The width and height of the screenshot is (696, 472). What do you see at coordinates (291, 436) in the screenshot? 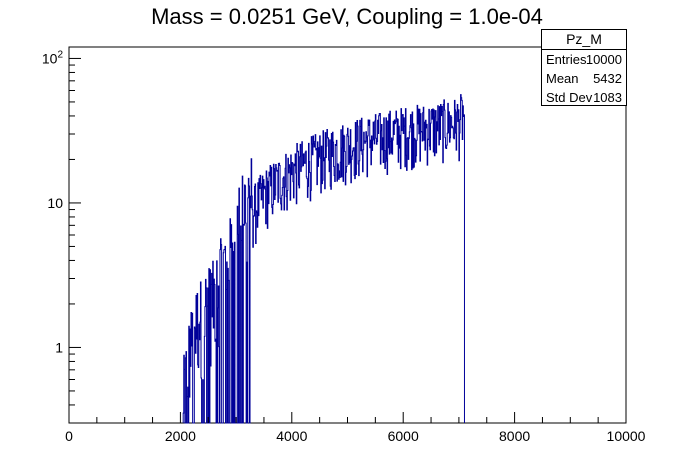
I see `x-tick-label: 4000` at bounding box center [291, 436].